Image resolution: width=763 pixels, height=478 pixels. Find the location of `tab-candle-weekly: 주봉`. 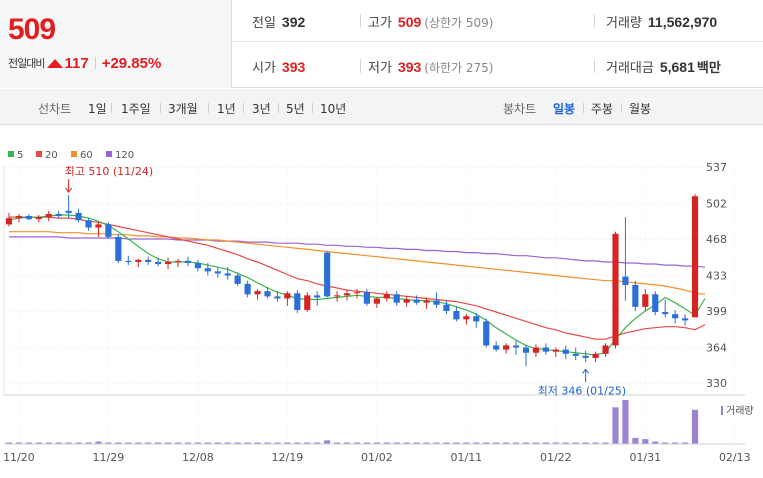

tab-candle-weekly: 주봉 is located at coordinates (602, 109).